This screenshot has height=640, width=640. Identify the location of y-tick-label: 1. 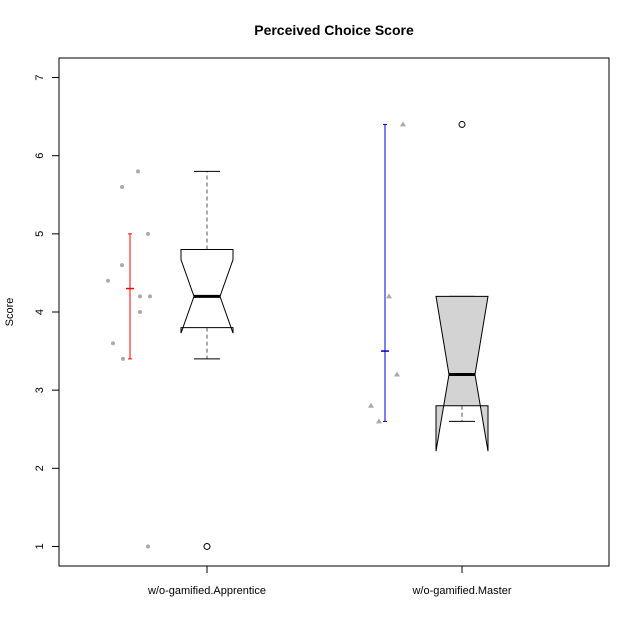
(40, 546).